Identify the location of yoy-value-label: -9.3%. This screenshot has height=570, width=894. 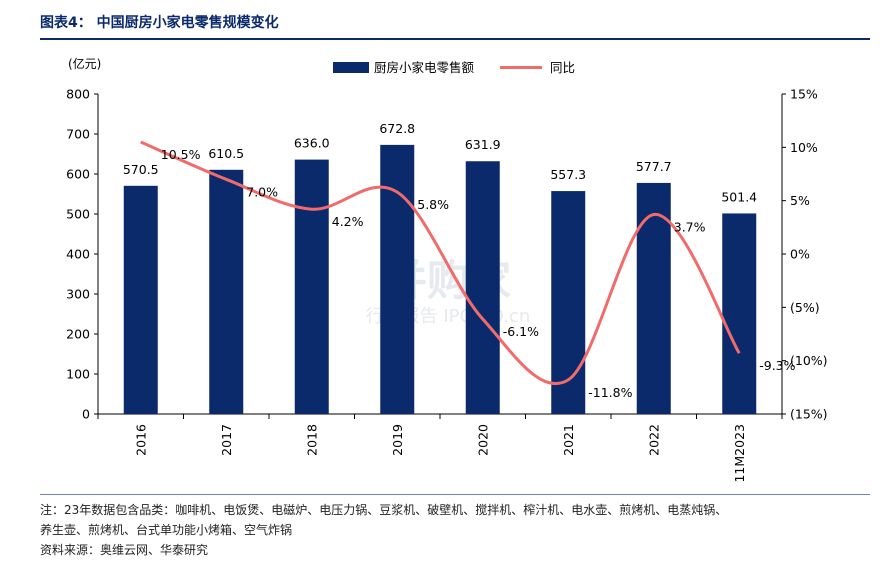
(777, 365).